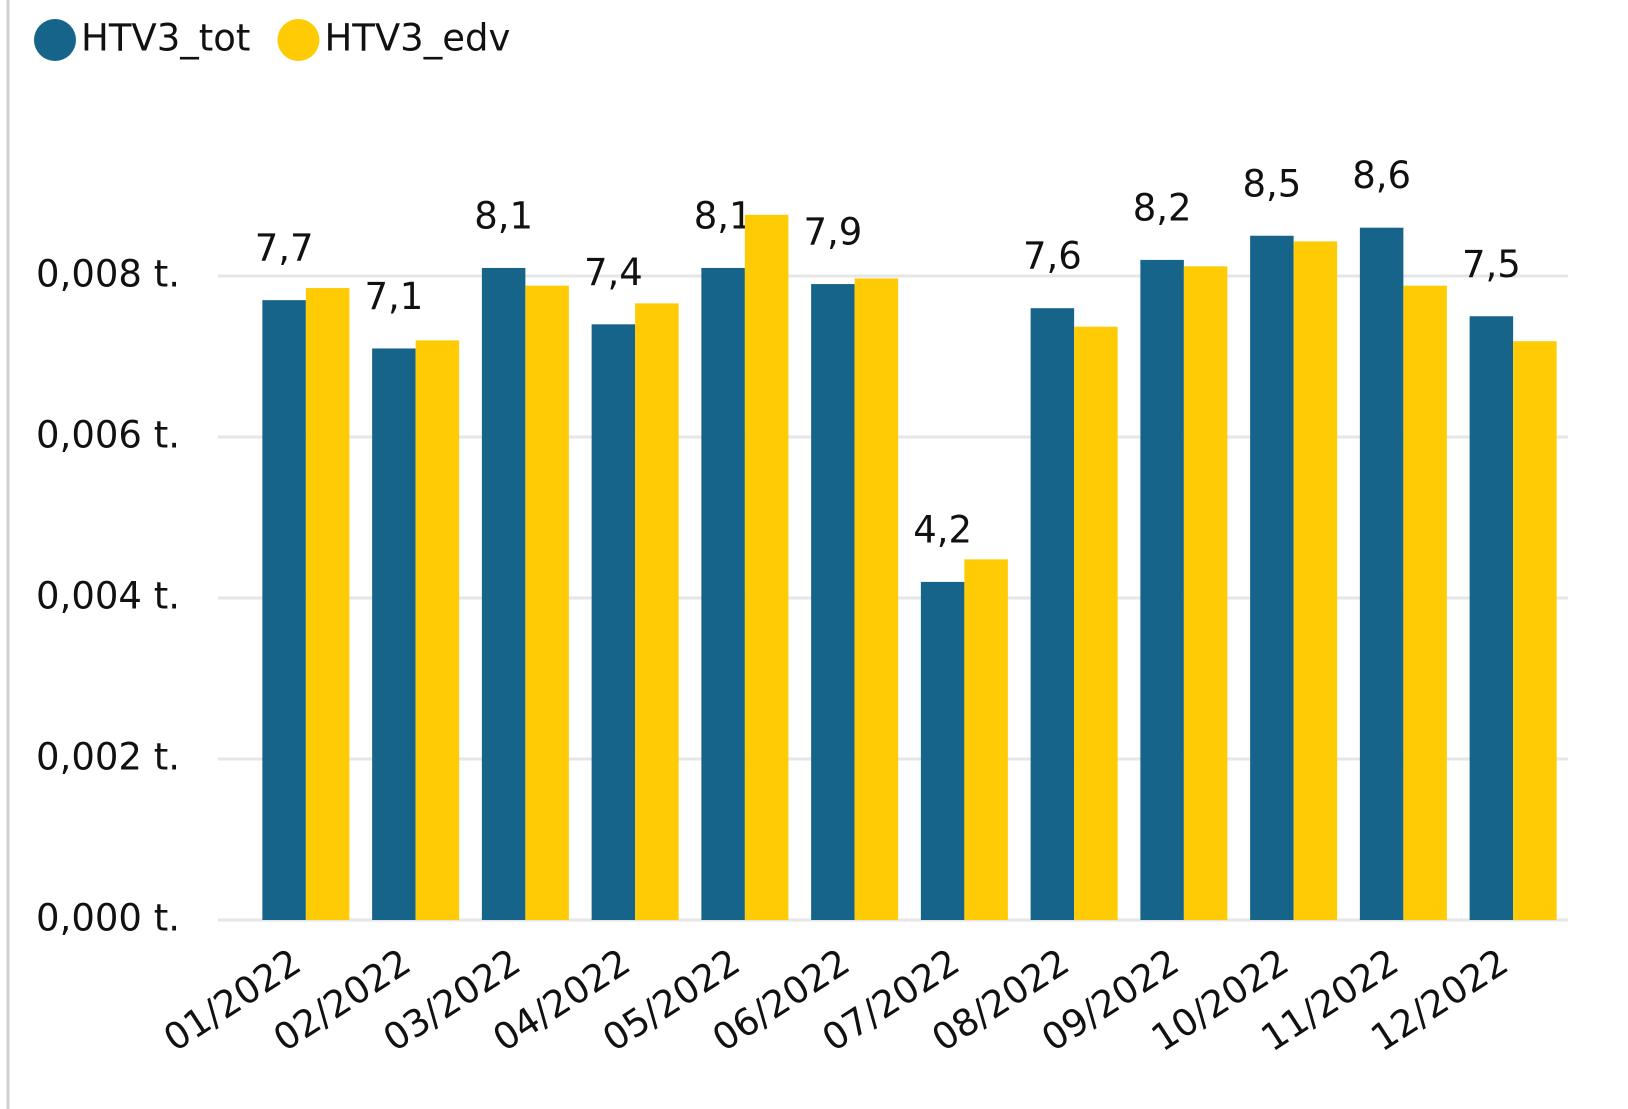  What do you see at coordinates (1491, 264) in the screenshot?
I see `data-label: 7,5` at bounding box center [1491, 264].